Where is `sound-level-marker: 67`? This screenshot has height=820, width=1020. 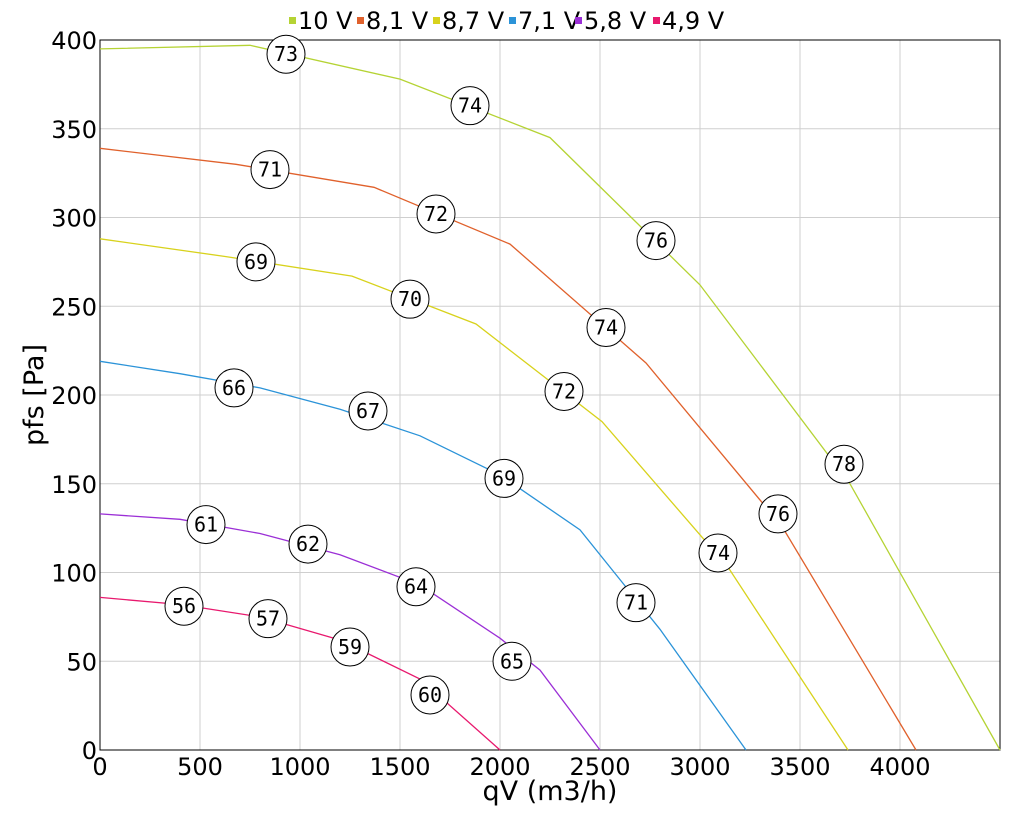
sound-level-marker: 67 is located at coordinates (368, 411).